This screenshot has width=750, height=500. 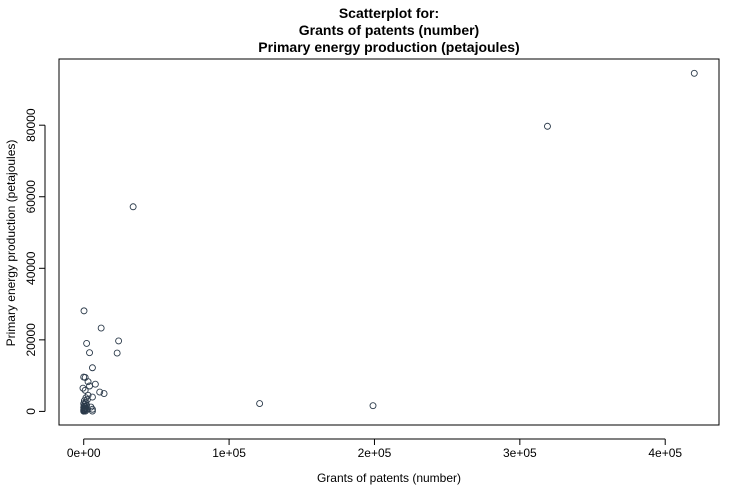 What do you see at coordinates (31, 411) in the screenshot?
I see `y-tick-label: 0` at bounding box center [31, 411].